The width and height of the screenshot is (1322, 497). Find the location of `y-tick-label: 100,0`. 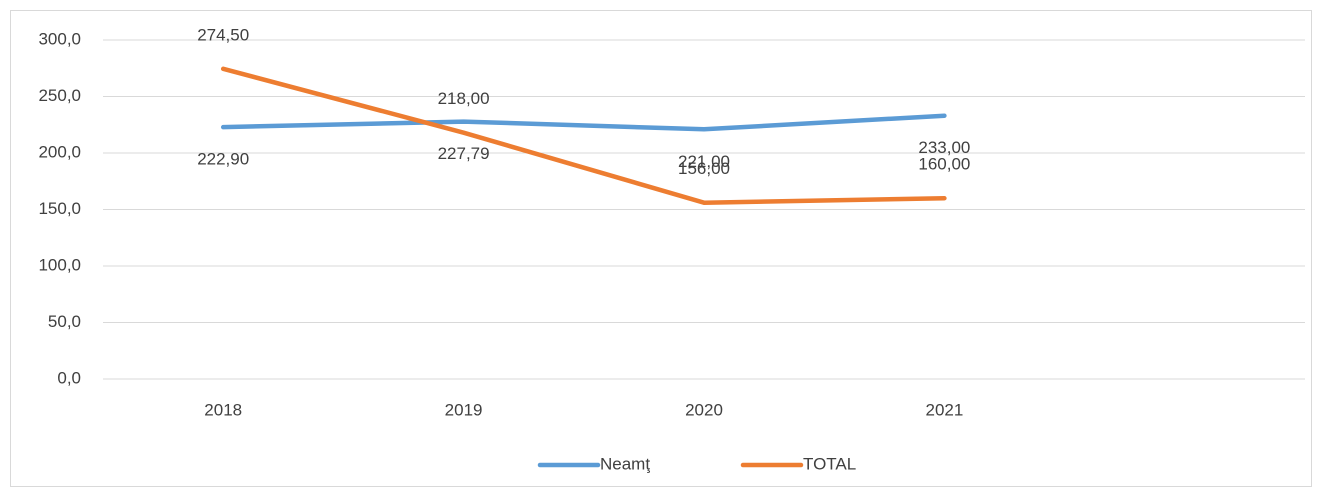

y-tick-label: 100,0 is located at coordinates (59, 264).